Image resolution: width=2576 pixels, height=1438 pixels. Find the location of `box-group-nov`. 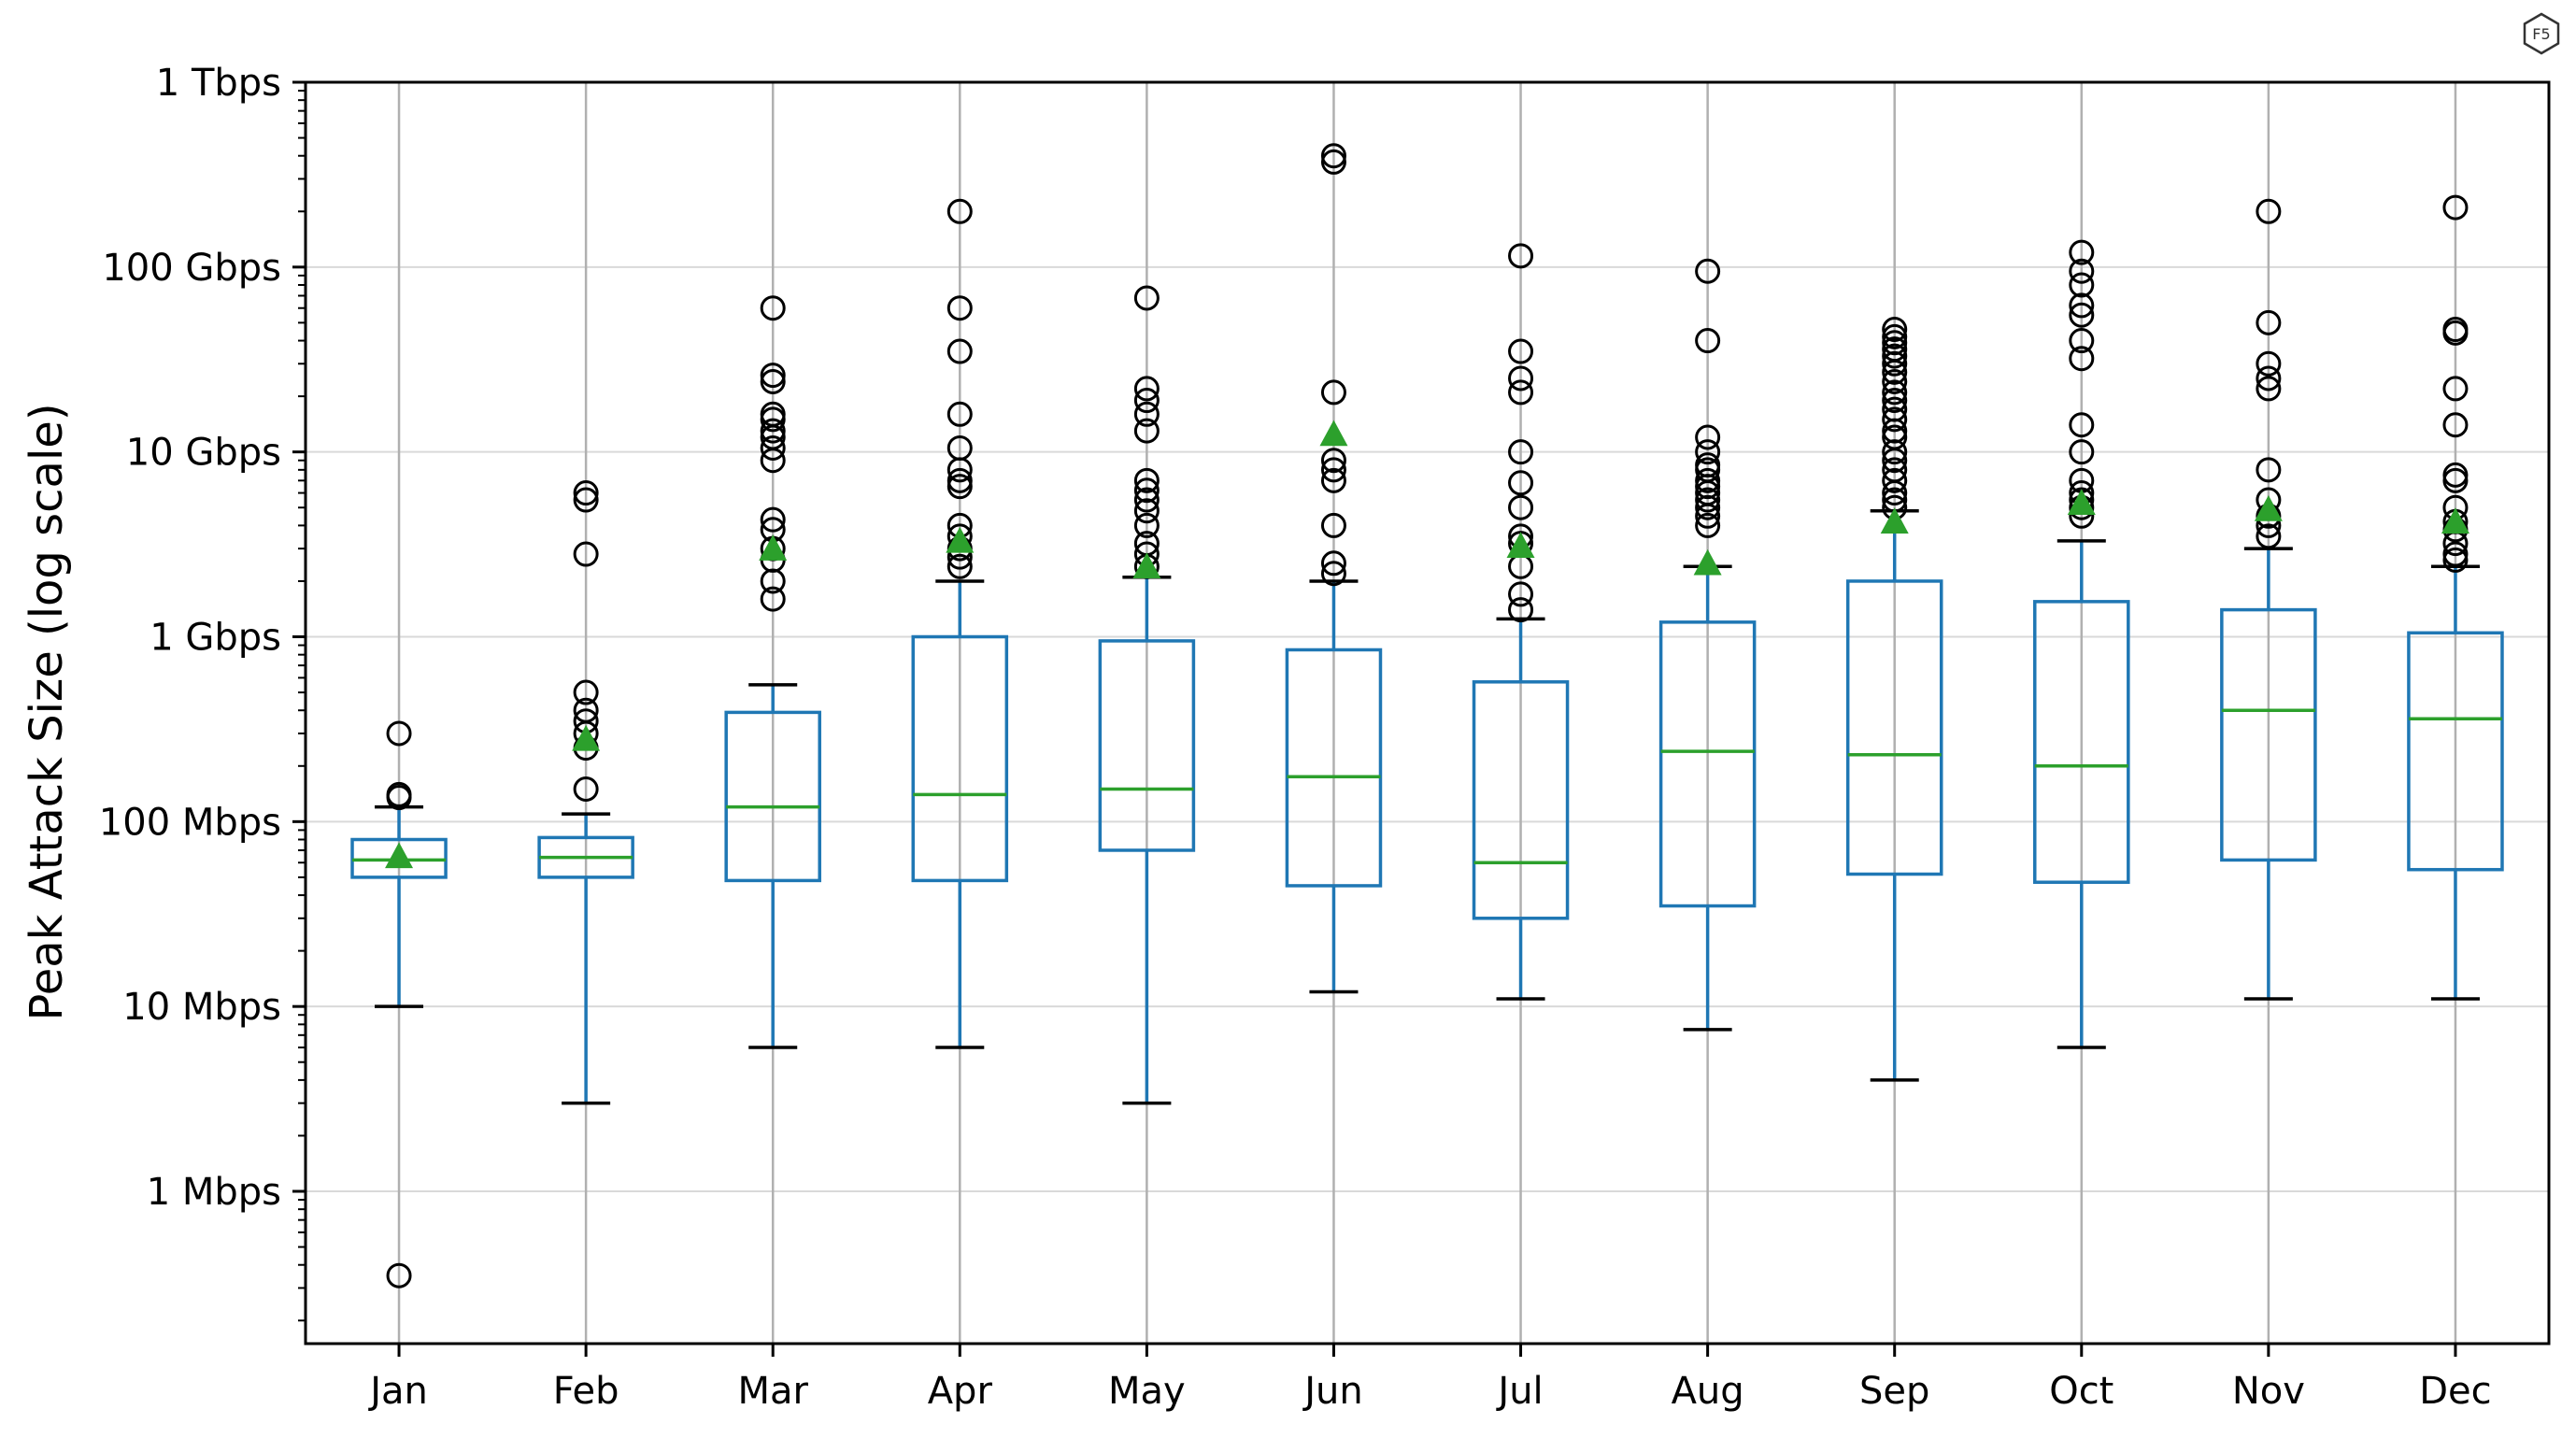

box-group-nov is located at coordinates (2268, 599).